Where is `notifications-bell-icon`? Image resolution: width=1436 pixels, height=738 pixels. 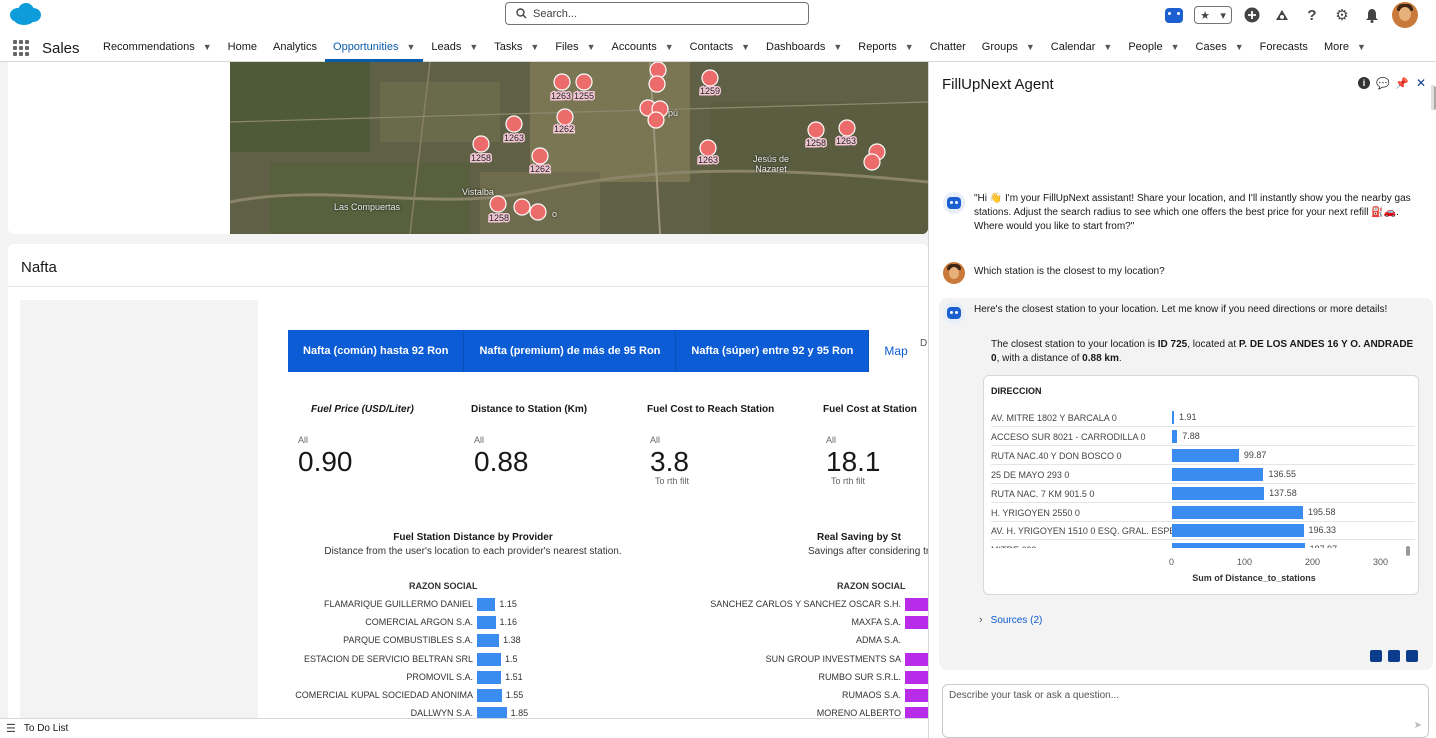
notifications-bell-icon is located at coordinates (1372, 15).